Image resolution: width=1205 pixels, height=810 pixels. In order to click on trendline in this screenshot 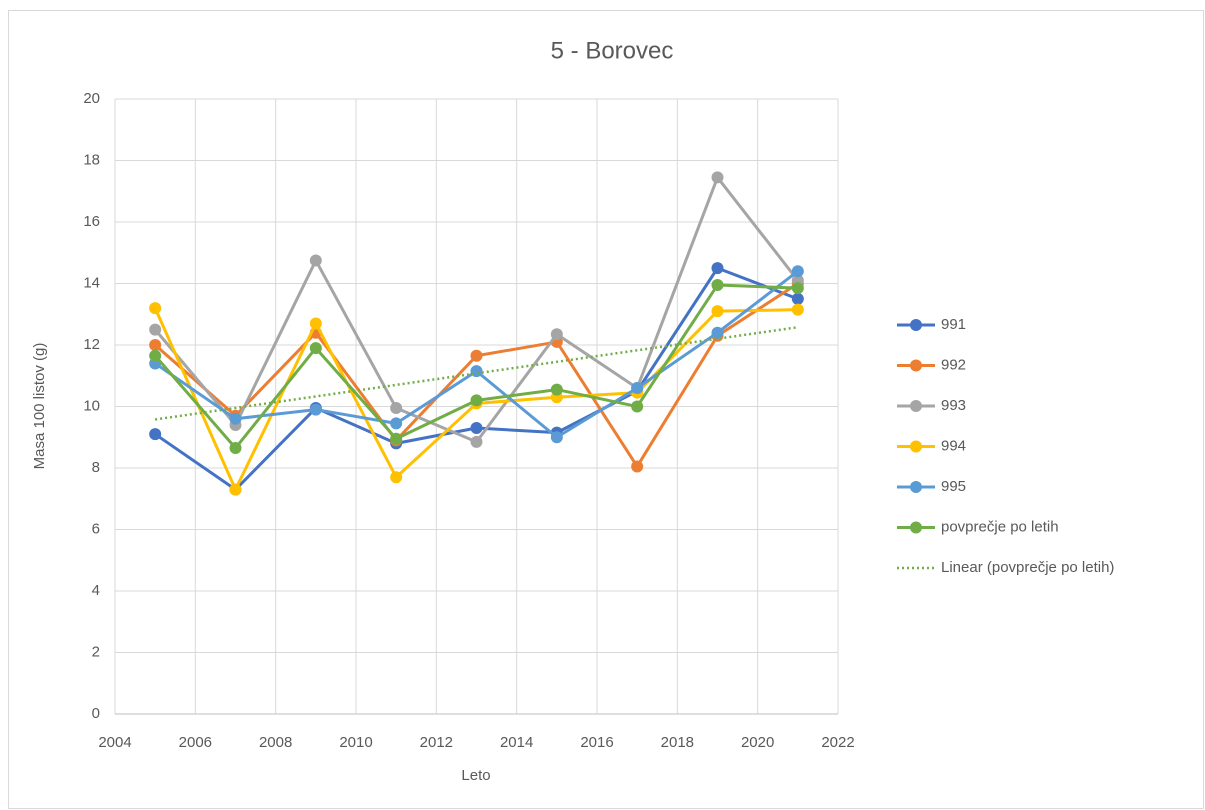, I will do `click(476, 373)`.